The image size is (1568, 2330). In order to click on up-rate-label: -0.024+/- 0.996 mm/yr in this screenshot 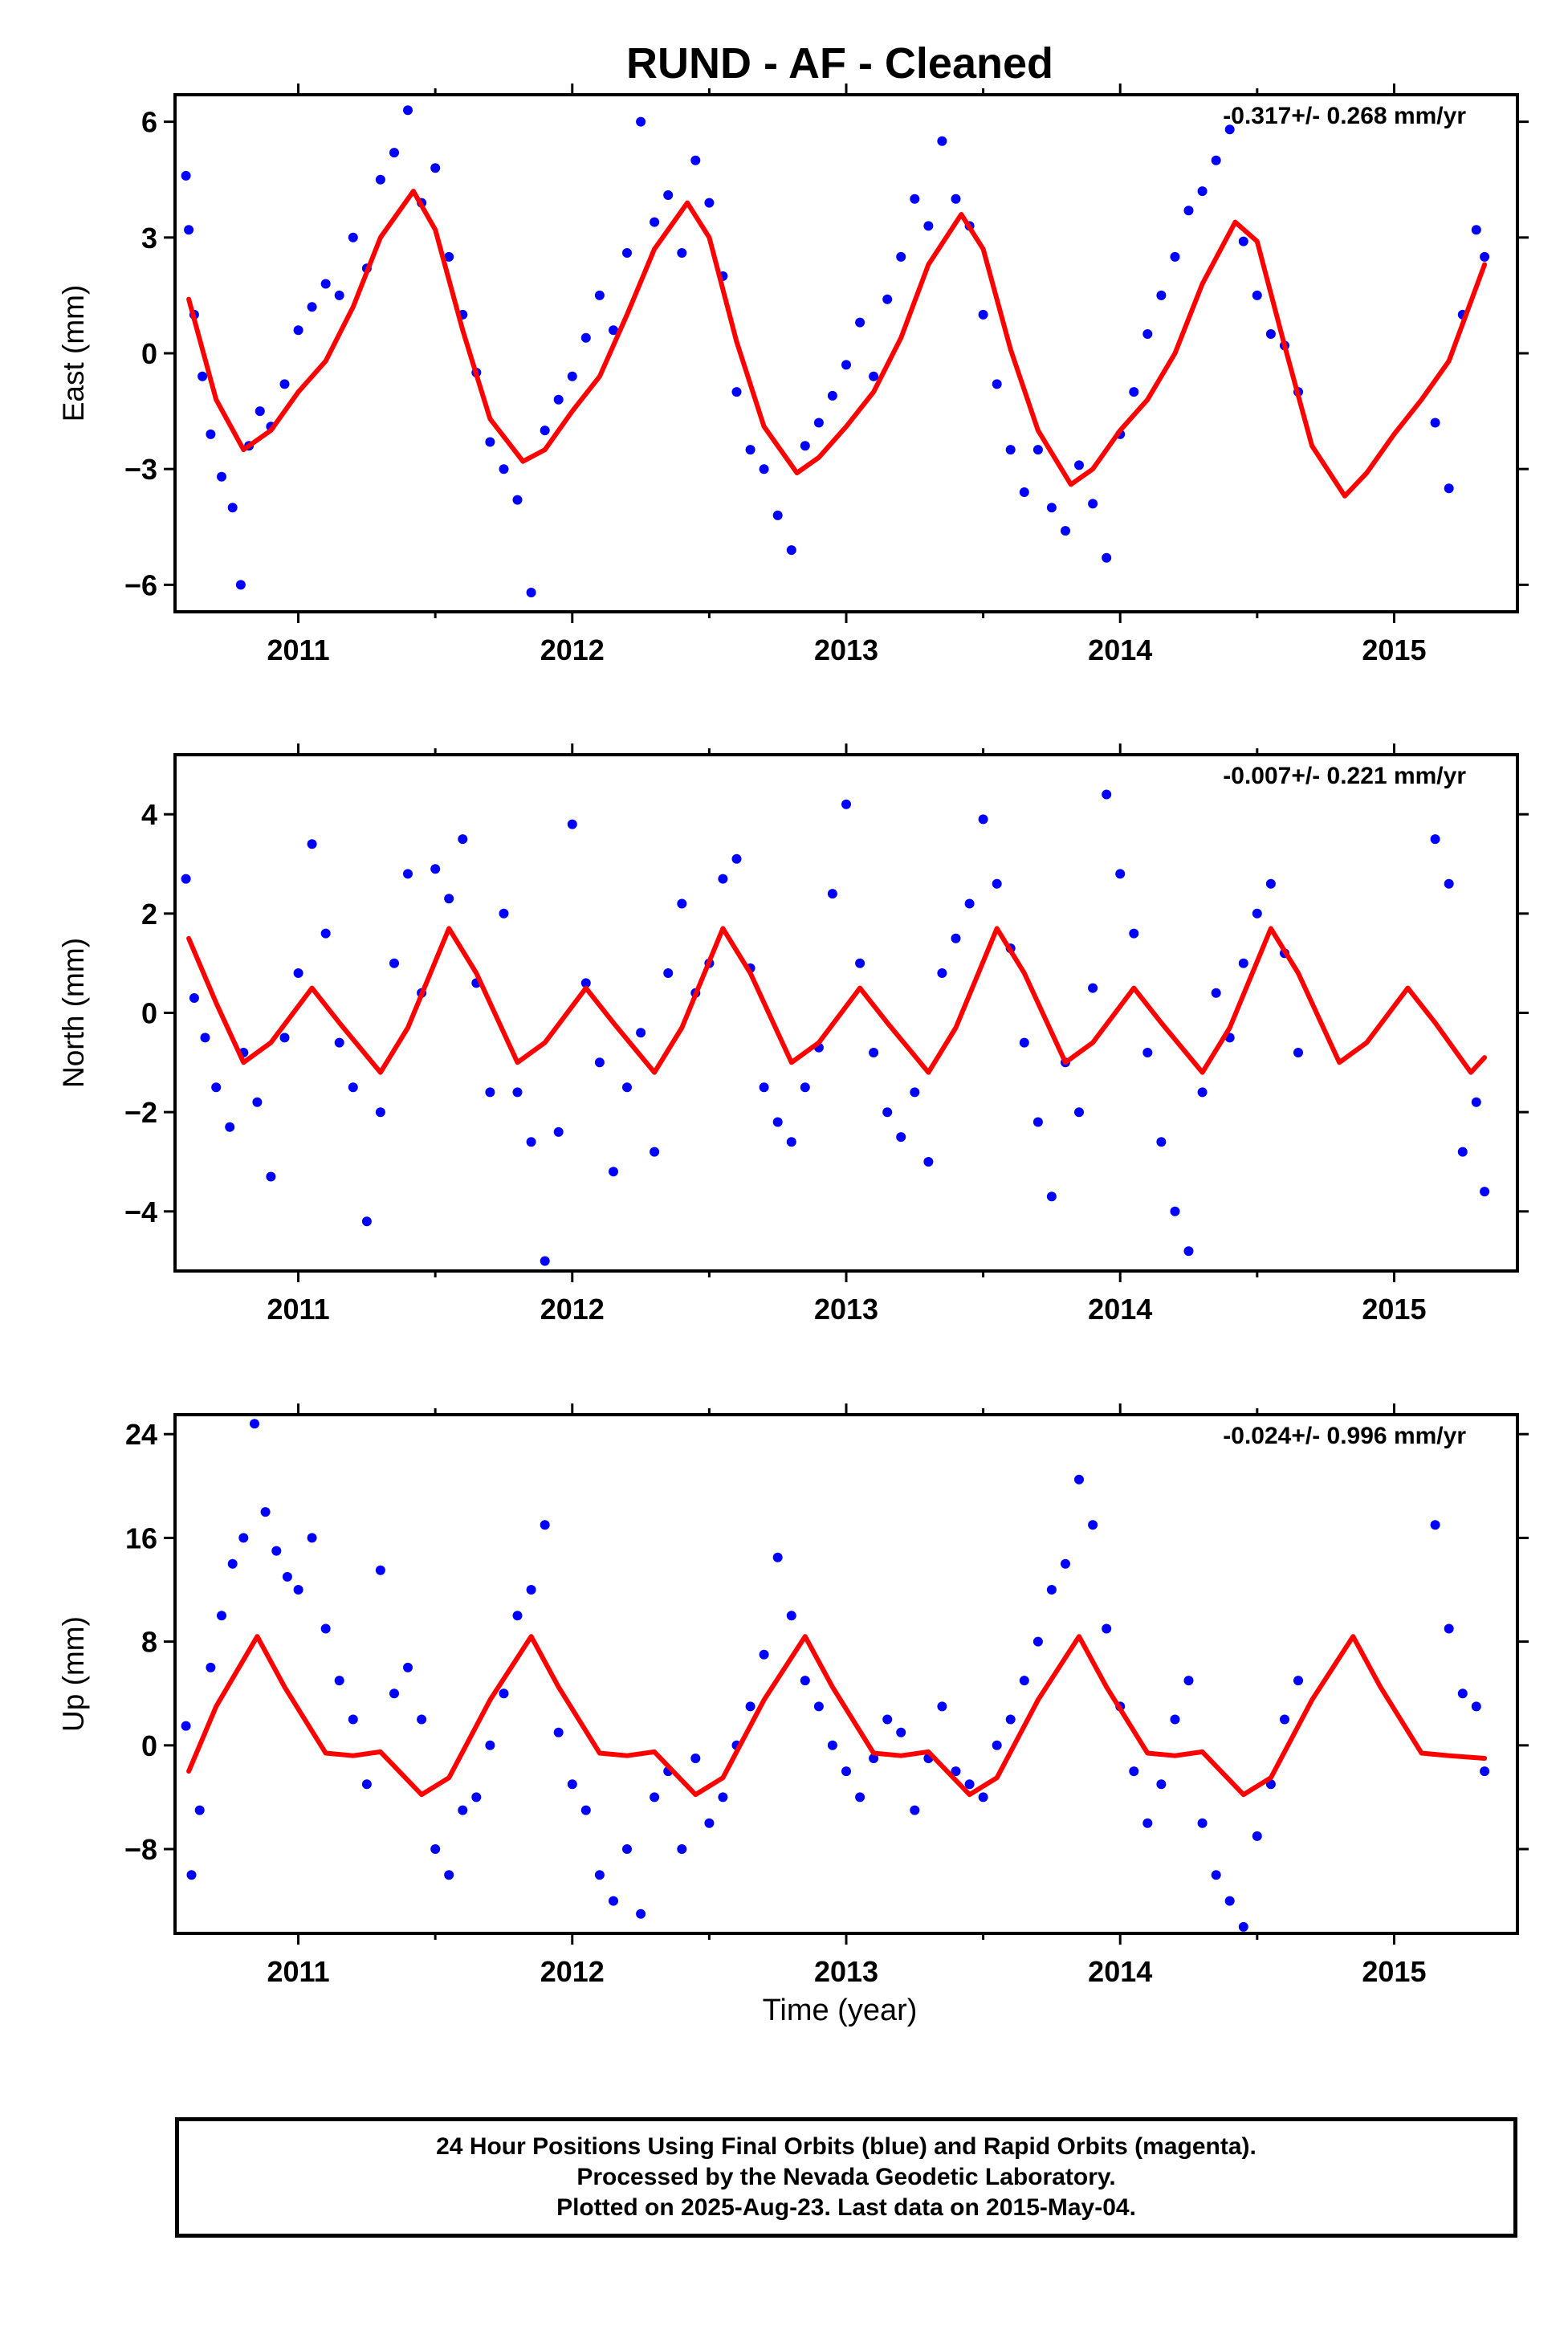, I will do `click(1344, 1436)`.